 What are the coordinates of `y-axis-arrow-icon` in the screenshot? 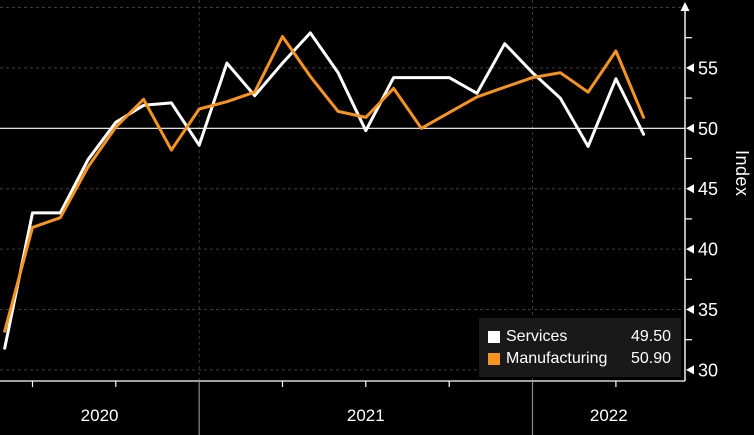 It's located at (685, 6).